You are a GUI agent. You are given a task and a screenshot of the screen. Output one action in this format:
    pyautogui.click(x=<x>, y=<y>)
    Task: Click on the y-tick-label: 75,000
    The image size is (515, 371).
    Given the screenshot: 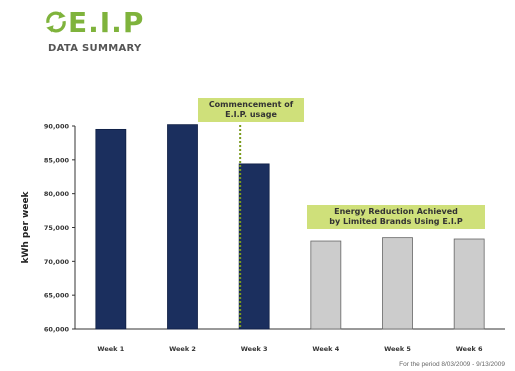 What is the action you would take?
    pyautogui.click(x=57, y=228)
    